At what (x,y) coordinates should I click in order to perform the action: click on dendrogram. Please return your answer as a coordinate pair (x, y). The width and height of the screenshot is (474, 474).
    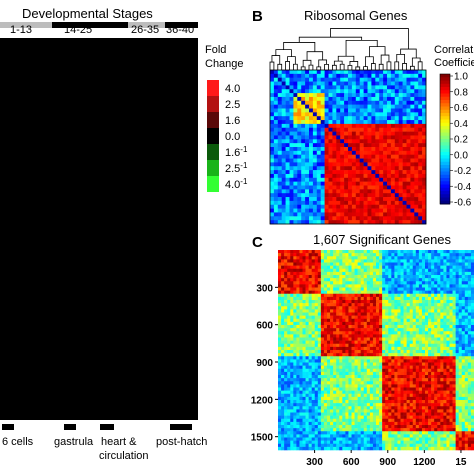
    Looking at the image, I should click on (346, 49).